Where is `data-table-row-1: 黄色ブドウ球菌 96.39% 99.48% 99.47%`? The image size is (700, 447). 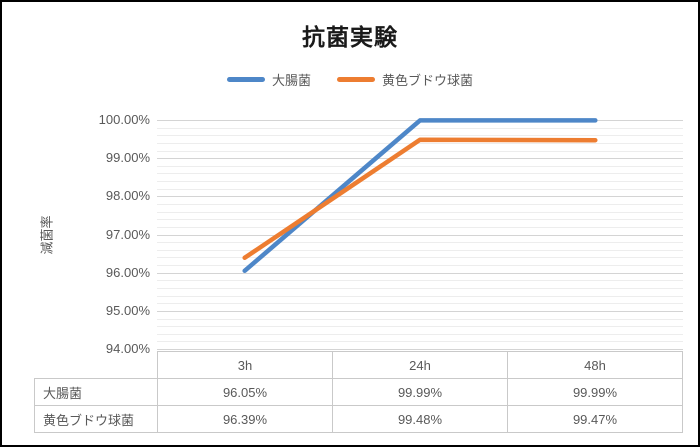 data-table-row-1: 黄色ブドウ球菌 96.39% 99.48% 99.47% is located at coordinates (358, 419).